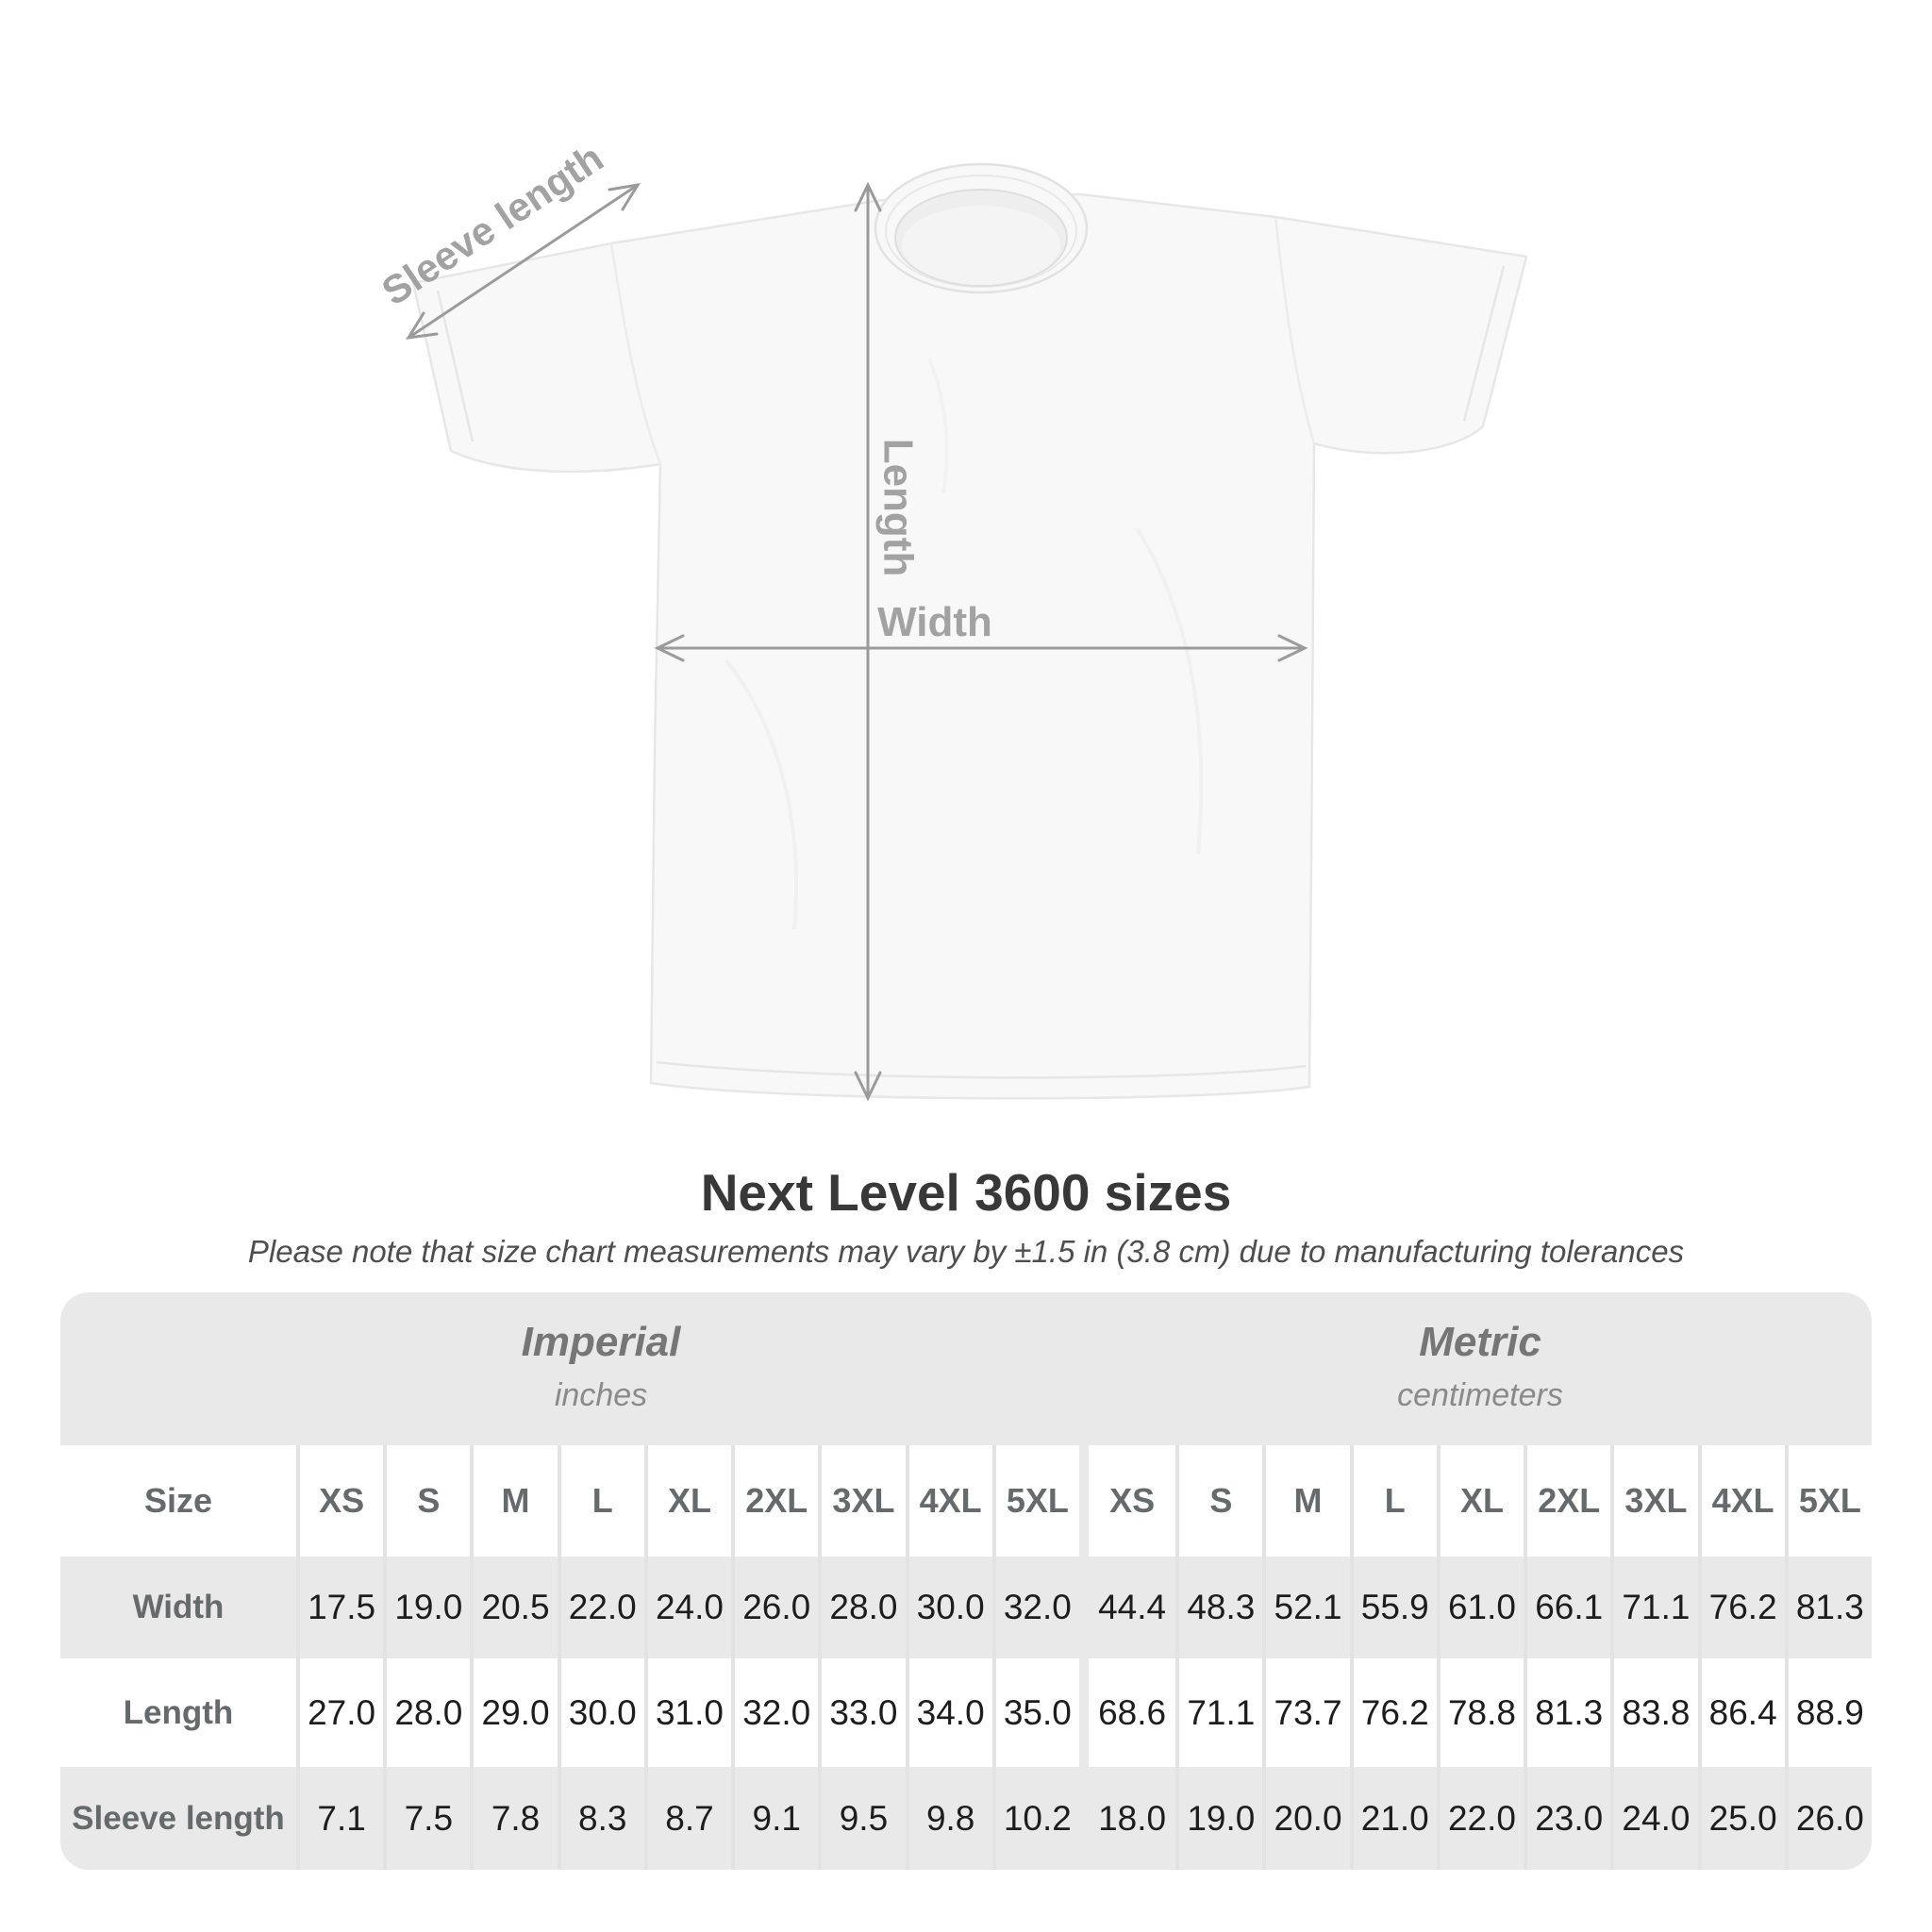 The width and height of the screenshot is (1932, 1932). What do you see at coordinates (514, 1713) in the screenshot?
I see `value-cell: 29.0` at bounding box center [514, 1713].